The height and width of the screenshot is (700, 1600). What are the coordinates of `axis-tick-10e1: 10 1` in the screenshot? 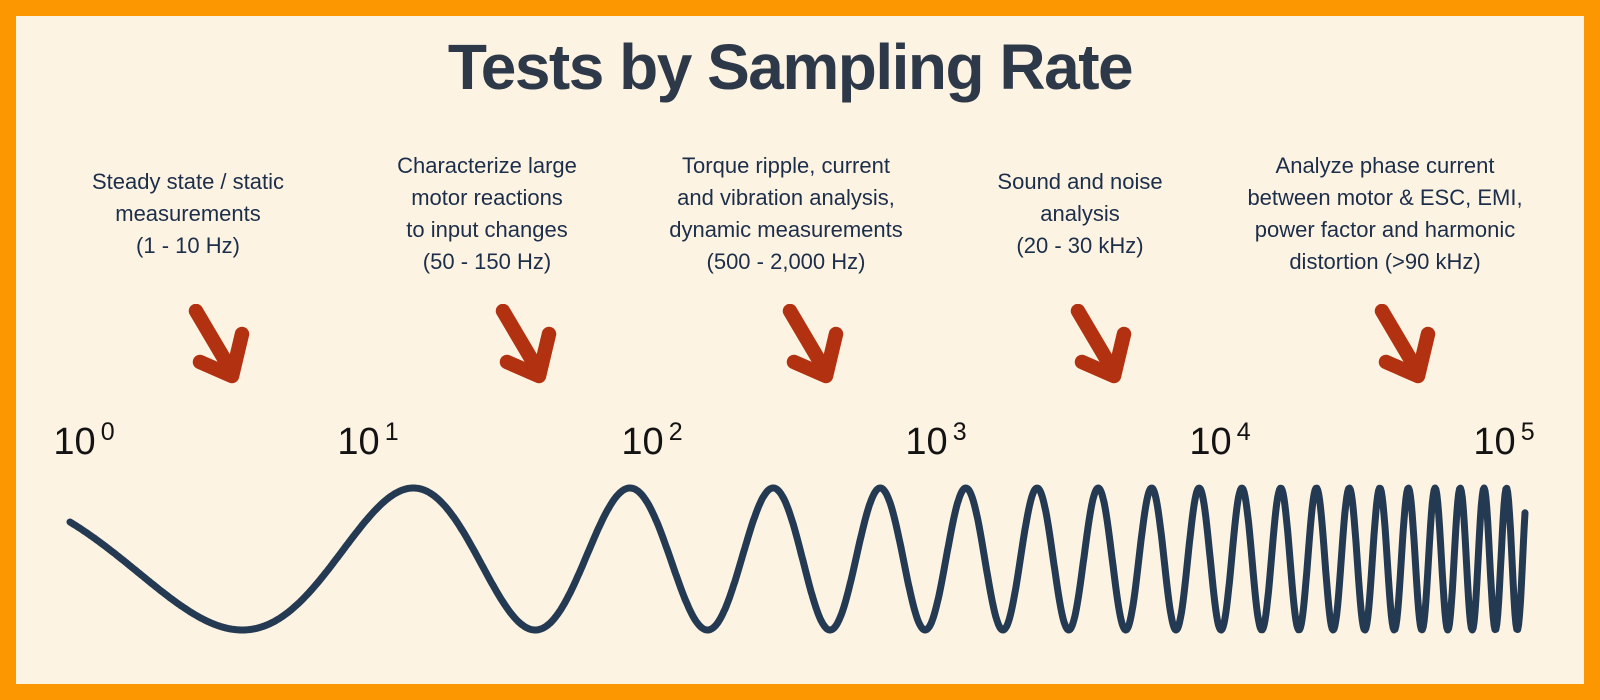 It's located at (367, 442).